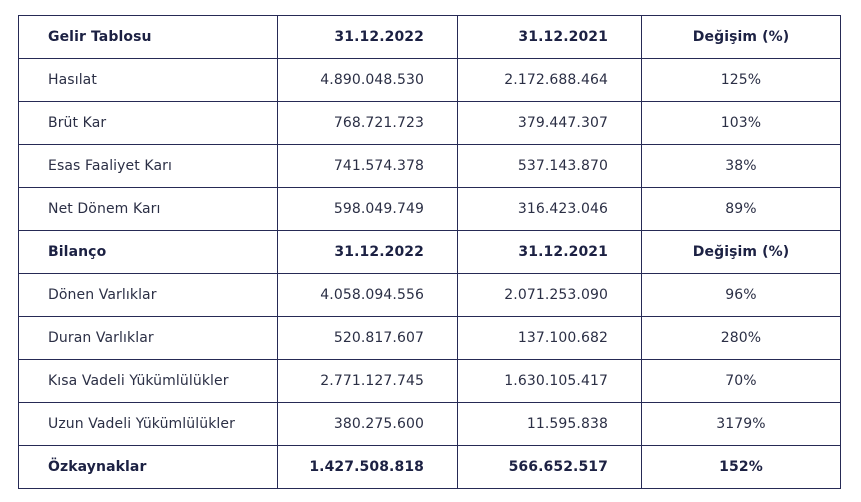  Describe the element at coordinates (741, 295) in the screenshot. I see `change-percent: 96%` at that location.